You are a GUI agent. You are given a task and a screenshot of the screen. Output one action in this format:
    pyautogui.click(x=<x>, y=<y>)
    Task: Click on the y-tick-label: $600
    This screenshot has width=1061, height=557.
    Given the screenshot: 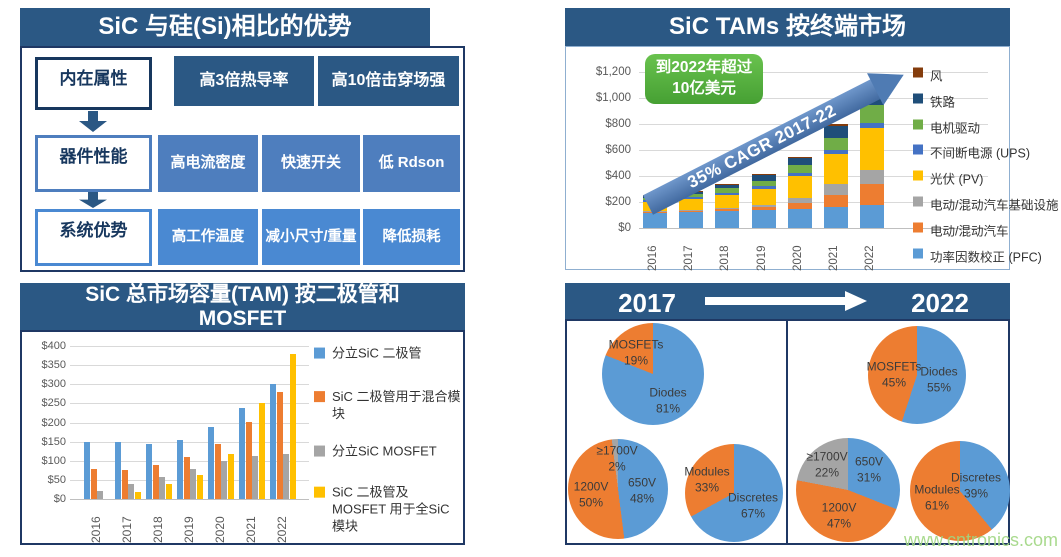 What is the action you would take?
    pyautogui.click(x=618, y=150)
    